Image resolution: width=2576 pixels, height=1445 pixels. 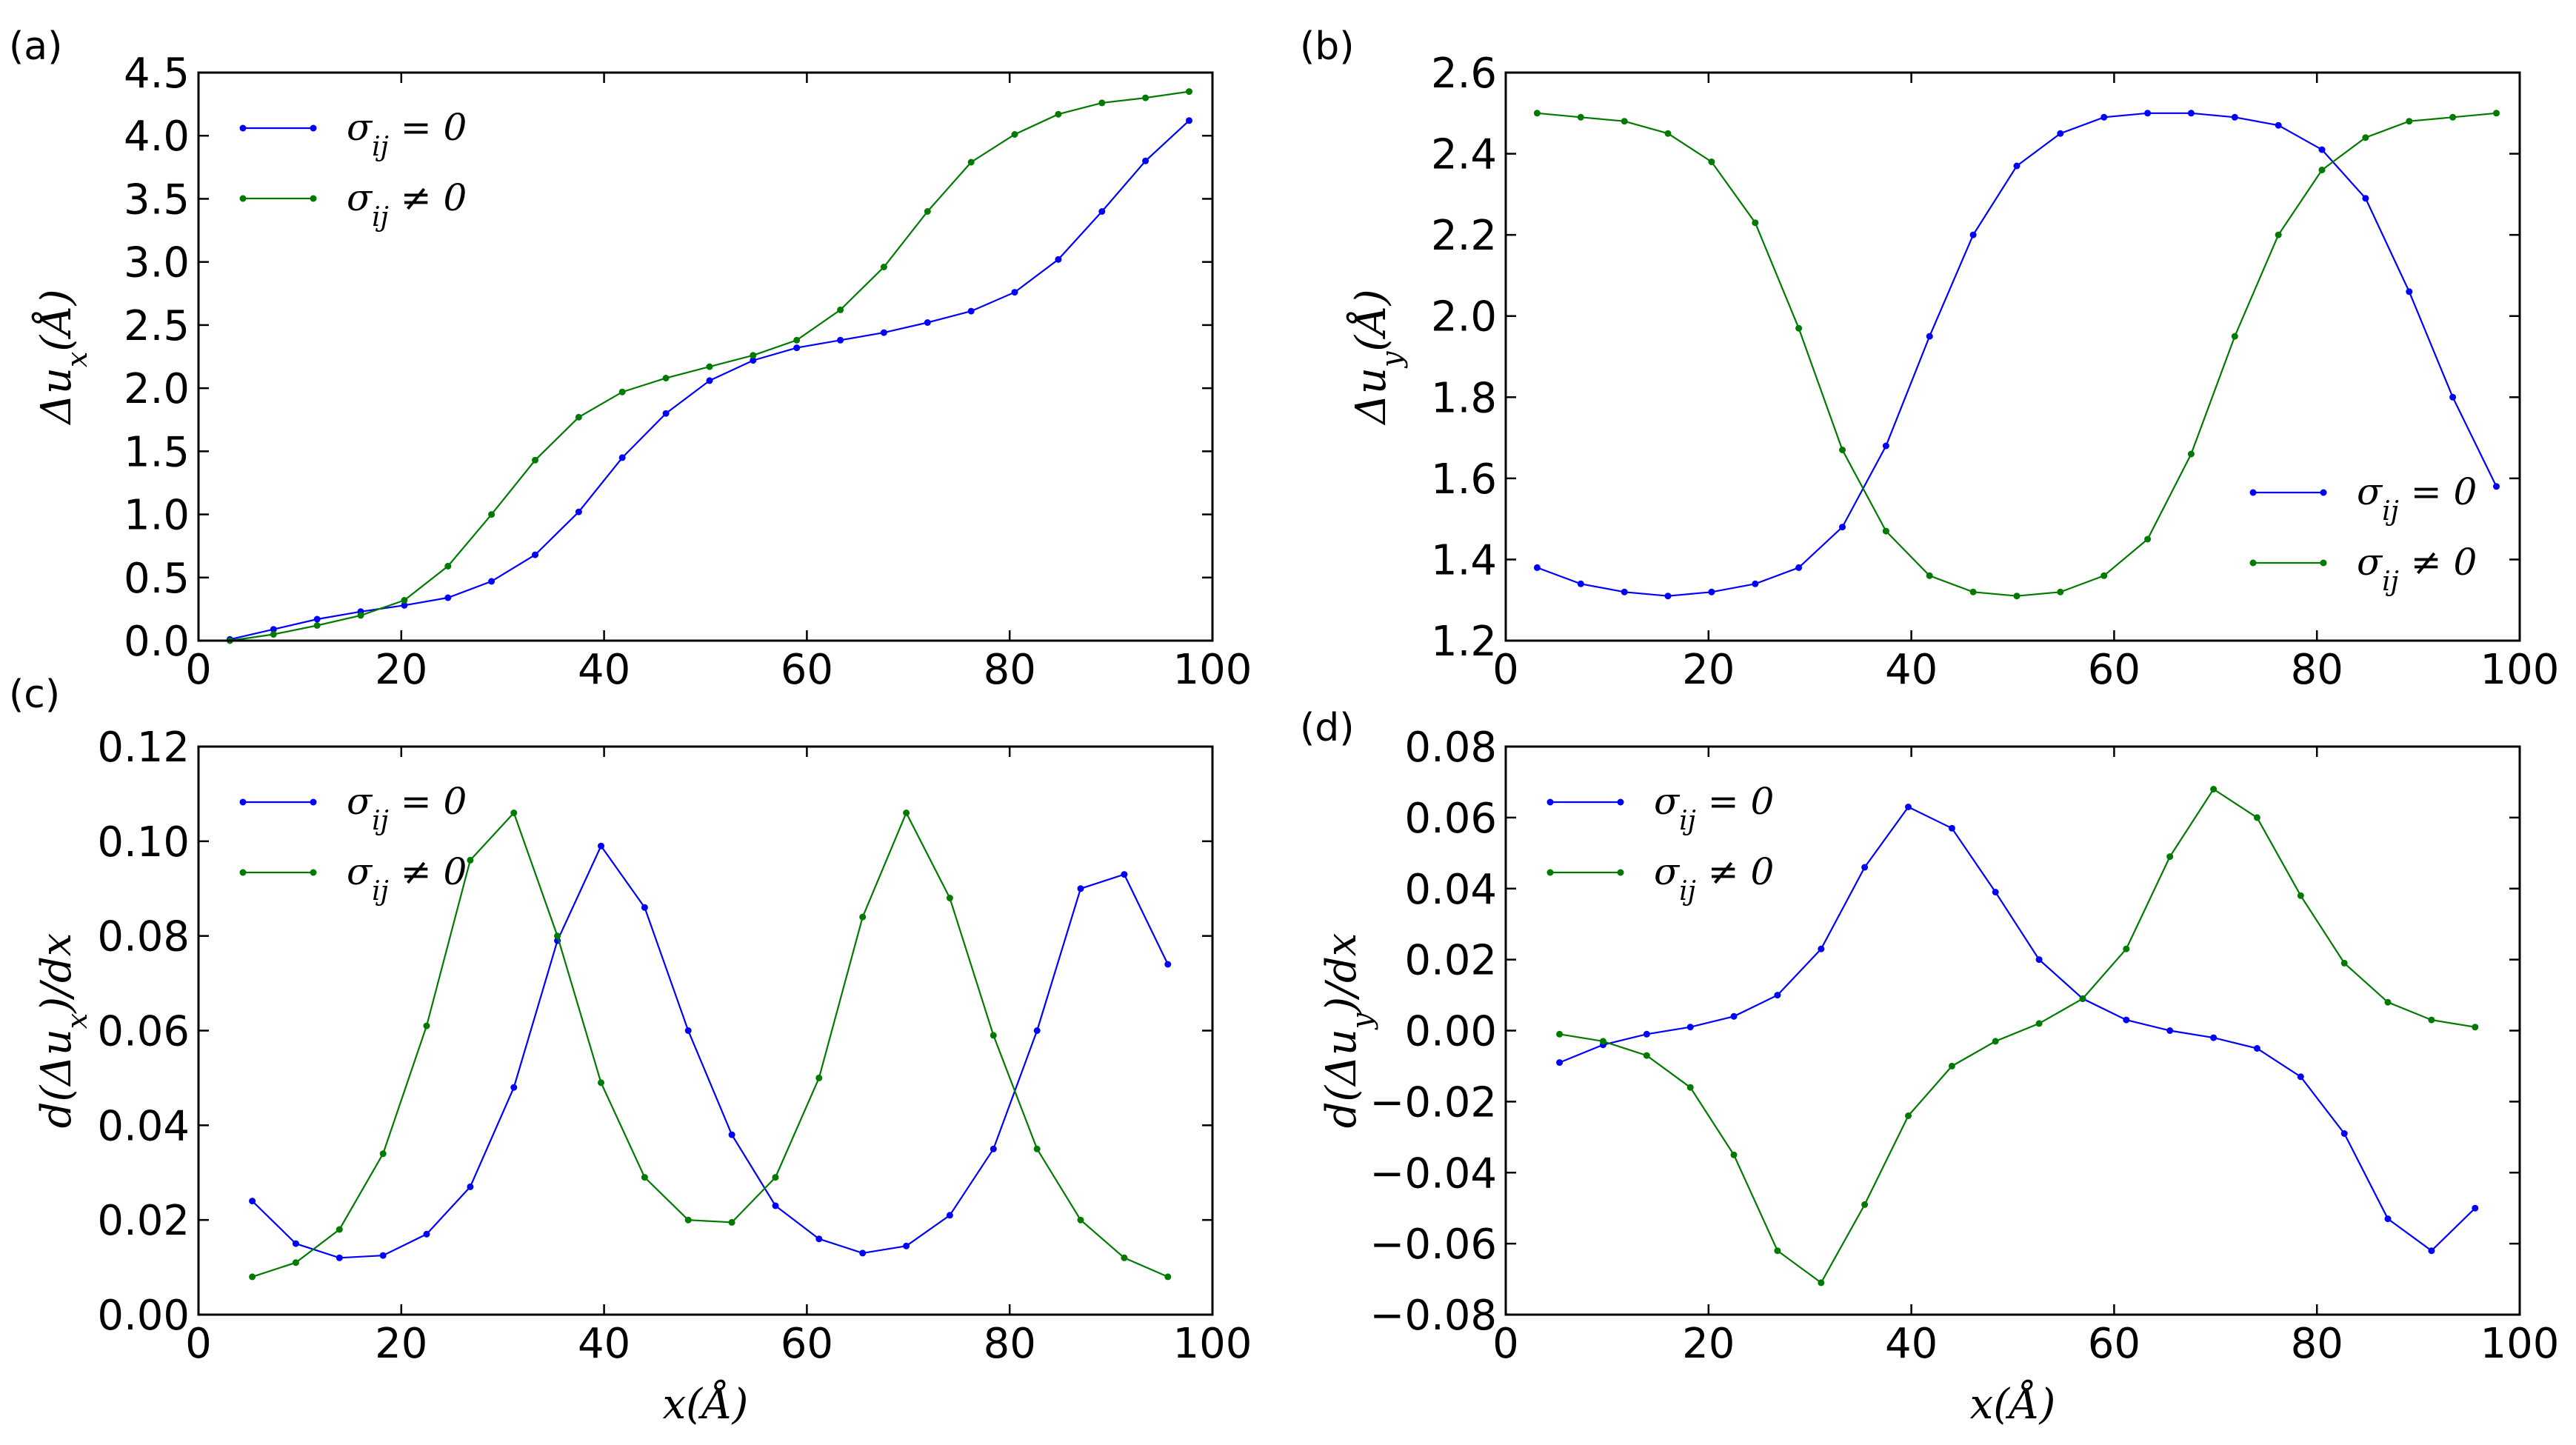 What do you see at coordinates (2520, 1344) in the screenshot?
I see `x-tick-label: 100` at bounding box center [2520, 1344].